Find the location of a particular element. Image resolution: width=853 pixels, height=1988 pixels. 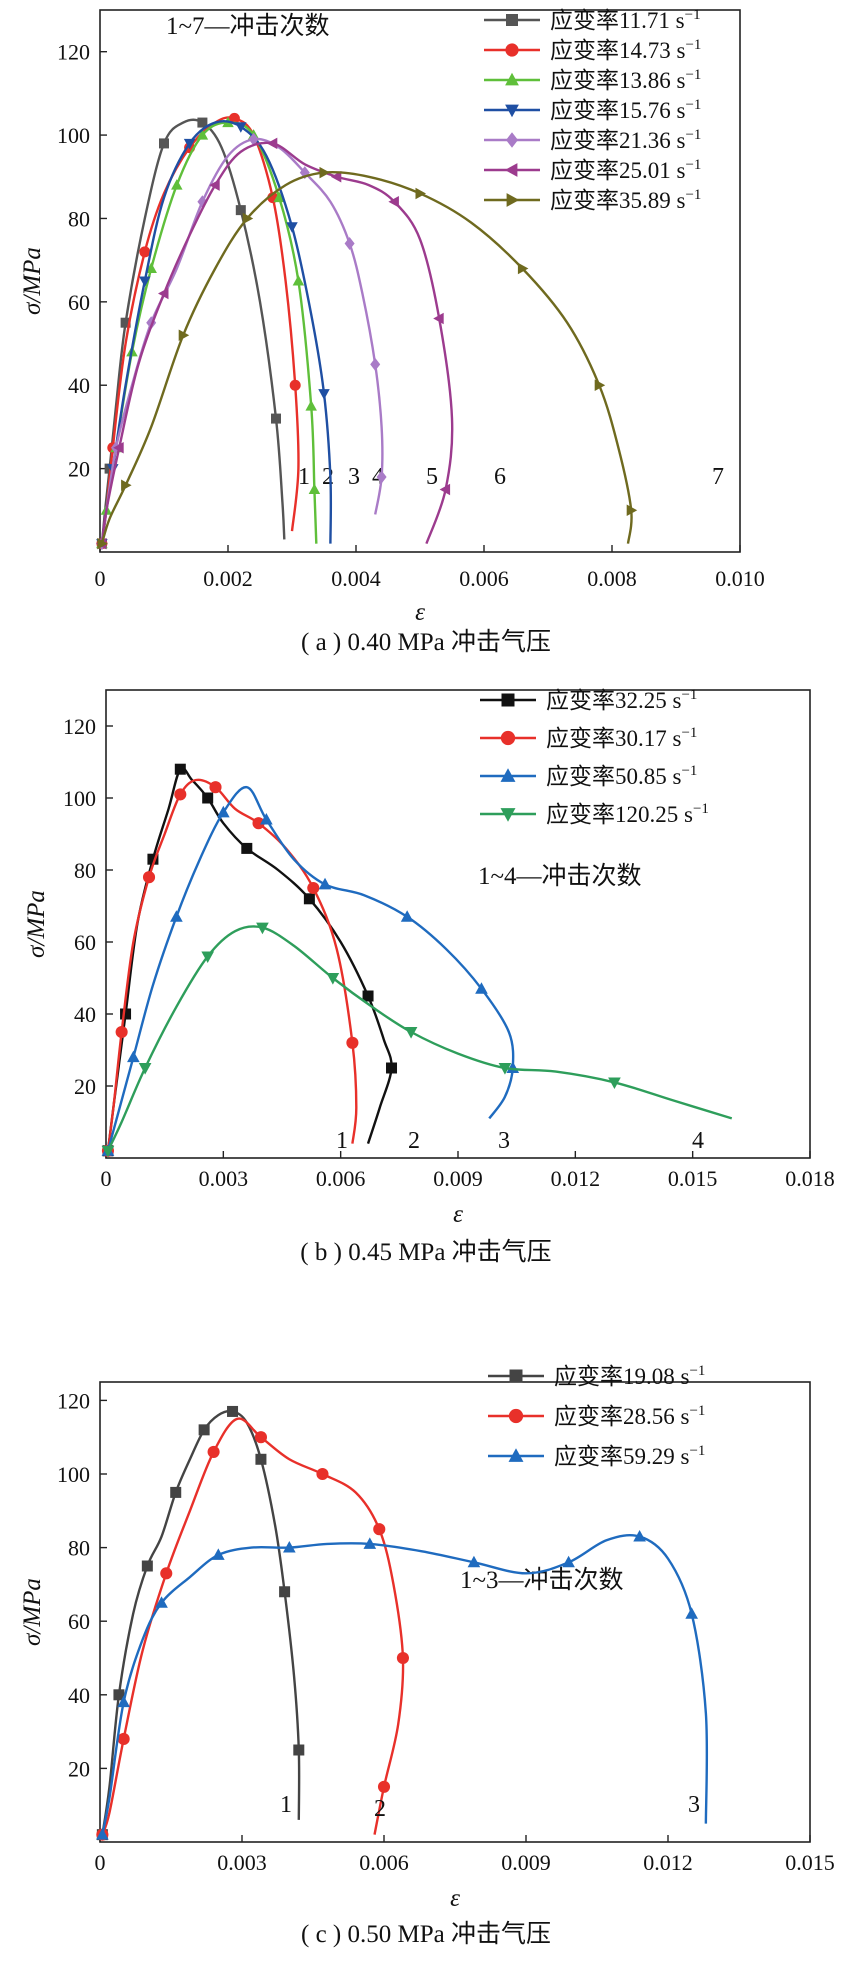

x-tick-label: 0.012 is located at coordinates (668, 1862).